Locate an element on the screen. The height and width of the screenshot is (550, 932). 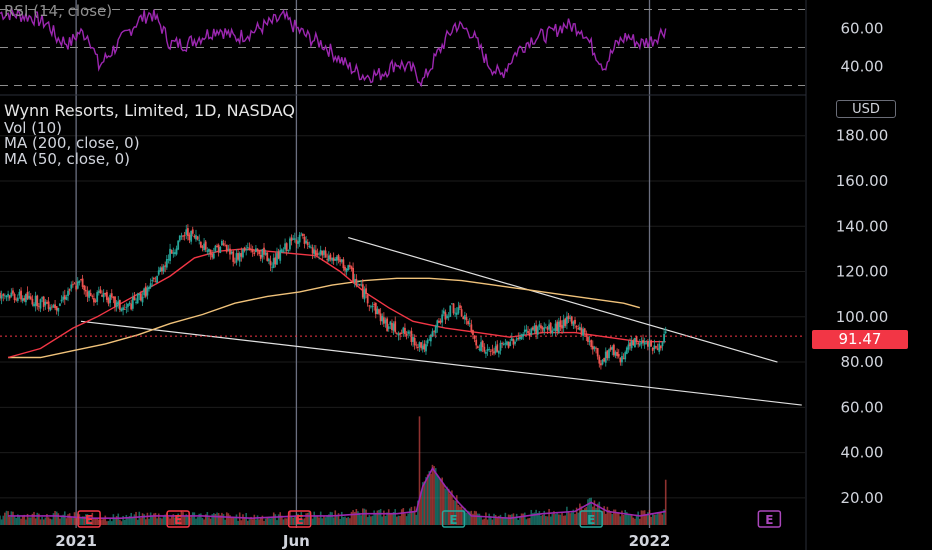
ma200-legend: MA (200, close, 0) is located at coordinates (72, 143).